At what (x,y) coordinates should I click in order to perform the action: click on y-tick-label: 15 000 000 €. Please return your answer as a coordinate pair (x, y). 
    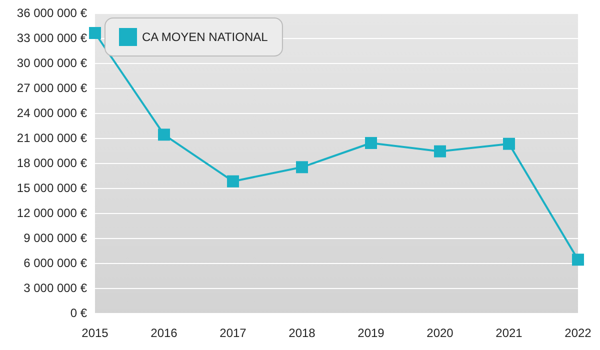
    Looking at the image, I should click on (52, 188).